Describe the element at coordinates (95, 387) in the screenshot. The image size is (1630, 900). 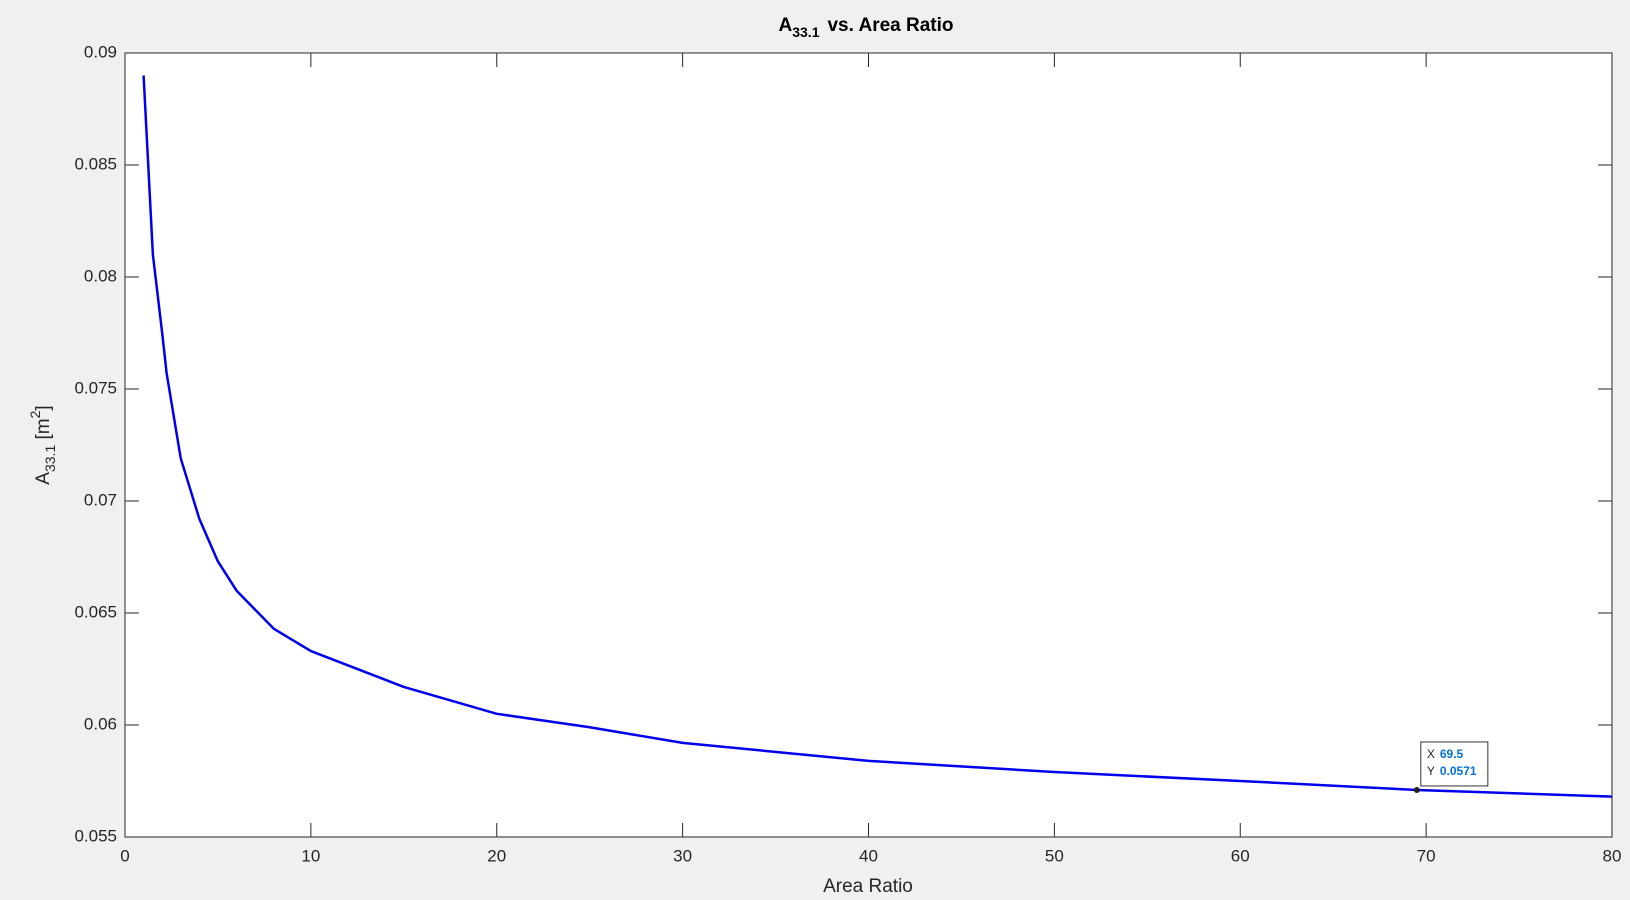
I see `y-tick-label: 0.075` at that location.